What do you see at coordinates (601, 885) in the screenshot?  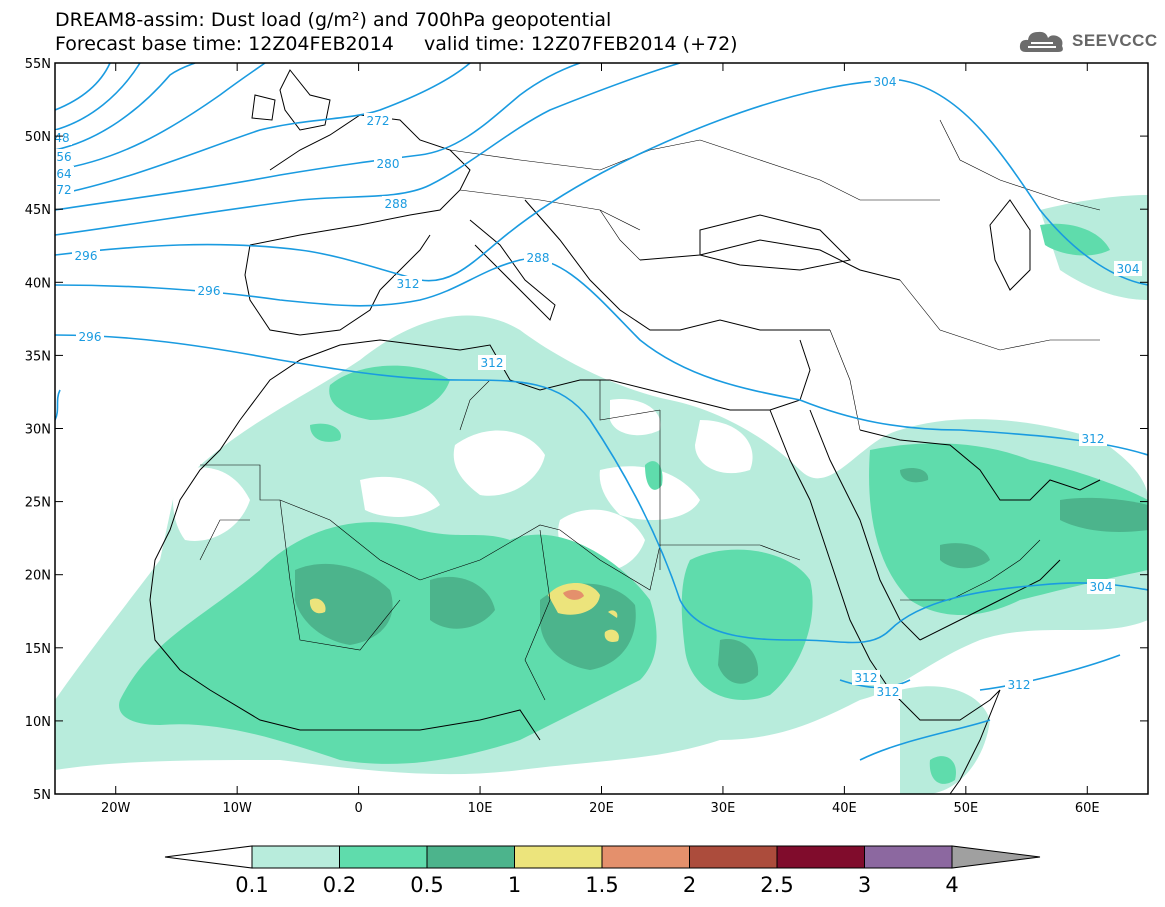 I see `colorbar-label: 1.5` at bounding box center [601, 885].